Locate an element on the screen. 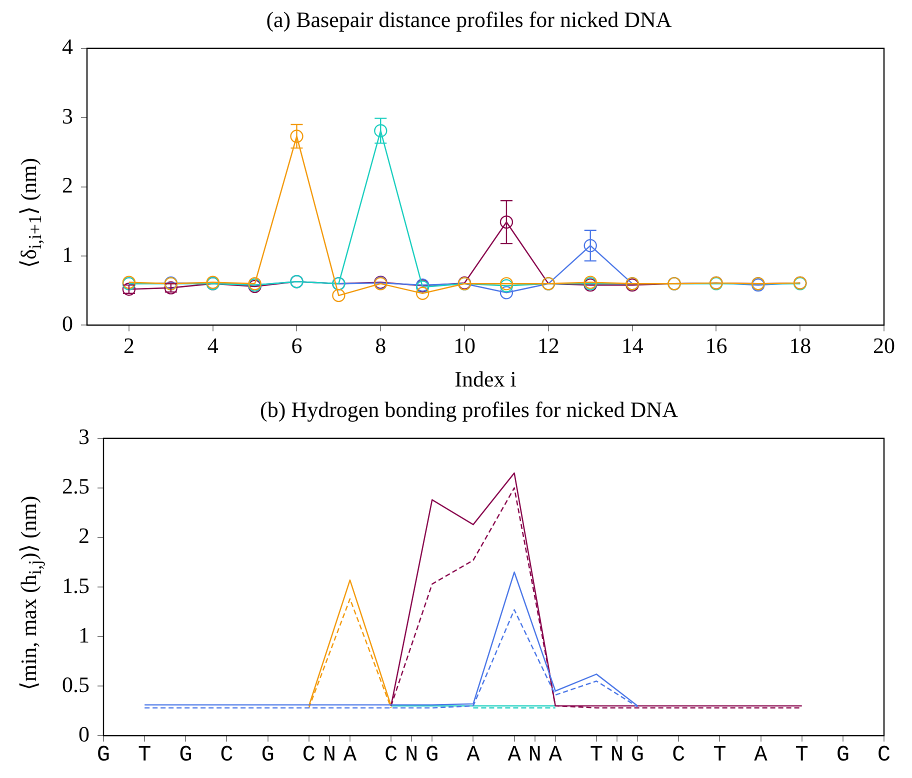 Image resolution: width=912 pixels, height=778 pixels. x-tick-label: 8 is located at coordinates (380, 345).